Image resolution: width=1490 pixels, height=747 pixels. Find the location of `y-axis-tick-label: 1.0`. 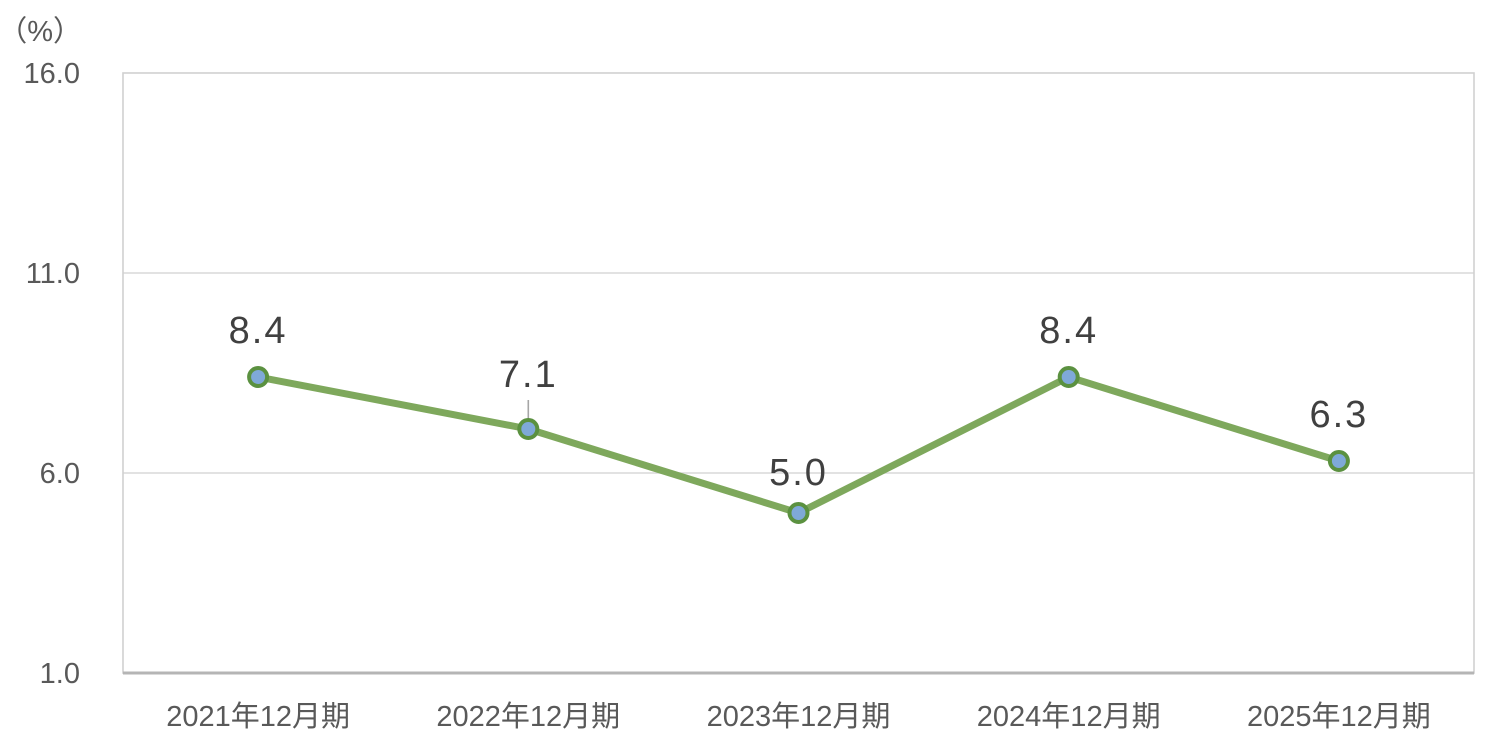

y-axis-tick-label: 1.0 is located at coordinates (60, 674).